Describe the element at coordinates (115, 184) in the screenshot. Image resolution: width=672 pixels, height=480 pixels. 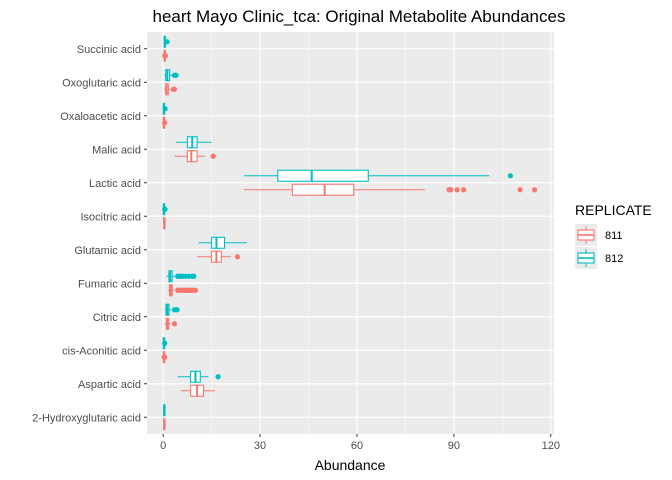
I see `y-tick-label: Lactic acid` at that location.